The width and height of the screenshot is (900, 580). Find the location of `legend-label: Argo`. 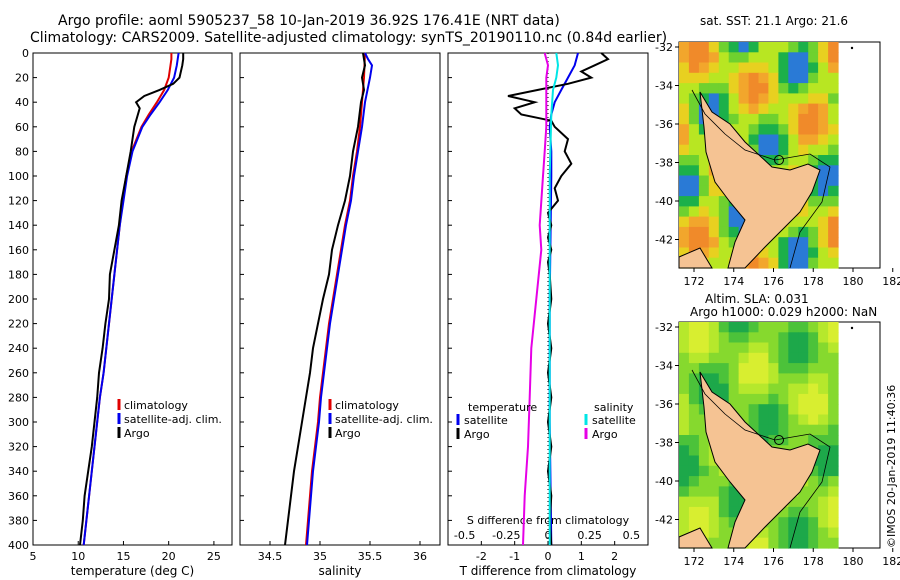

legend-label: Argo is located at coordinates (605, 434).